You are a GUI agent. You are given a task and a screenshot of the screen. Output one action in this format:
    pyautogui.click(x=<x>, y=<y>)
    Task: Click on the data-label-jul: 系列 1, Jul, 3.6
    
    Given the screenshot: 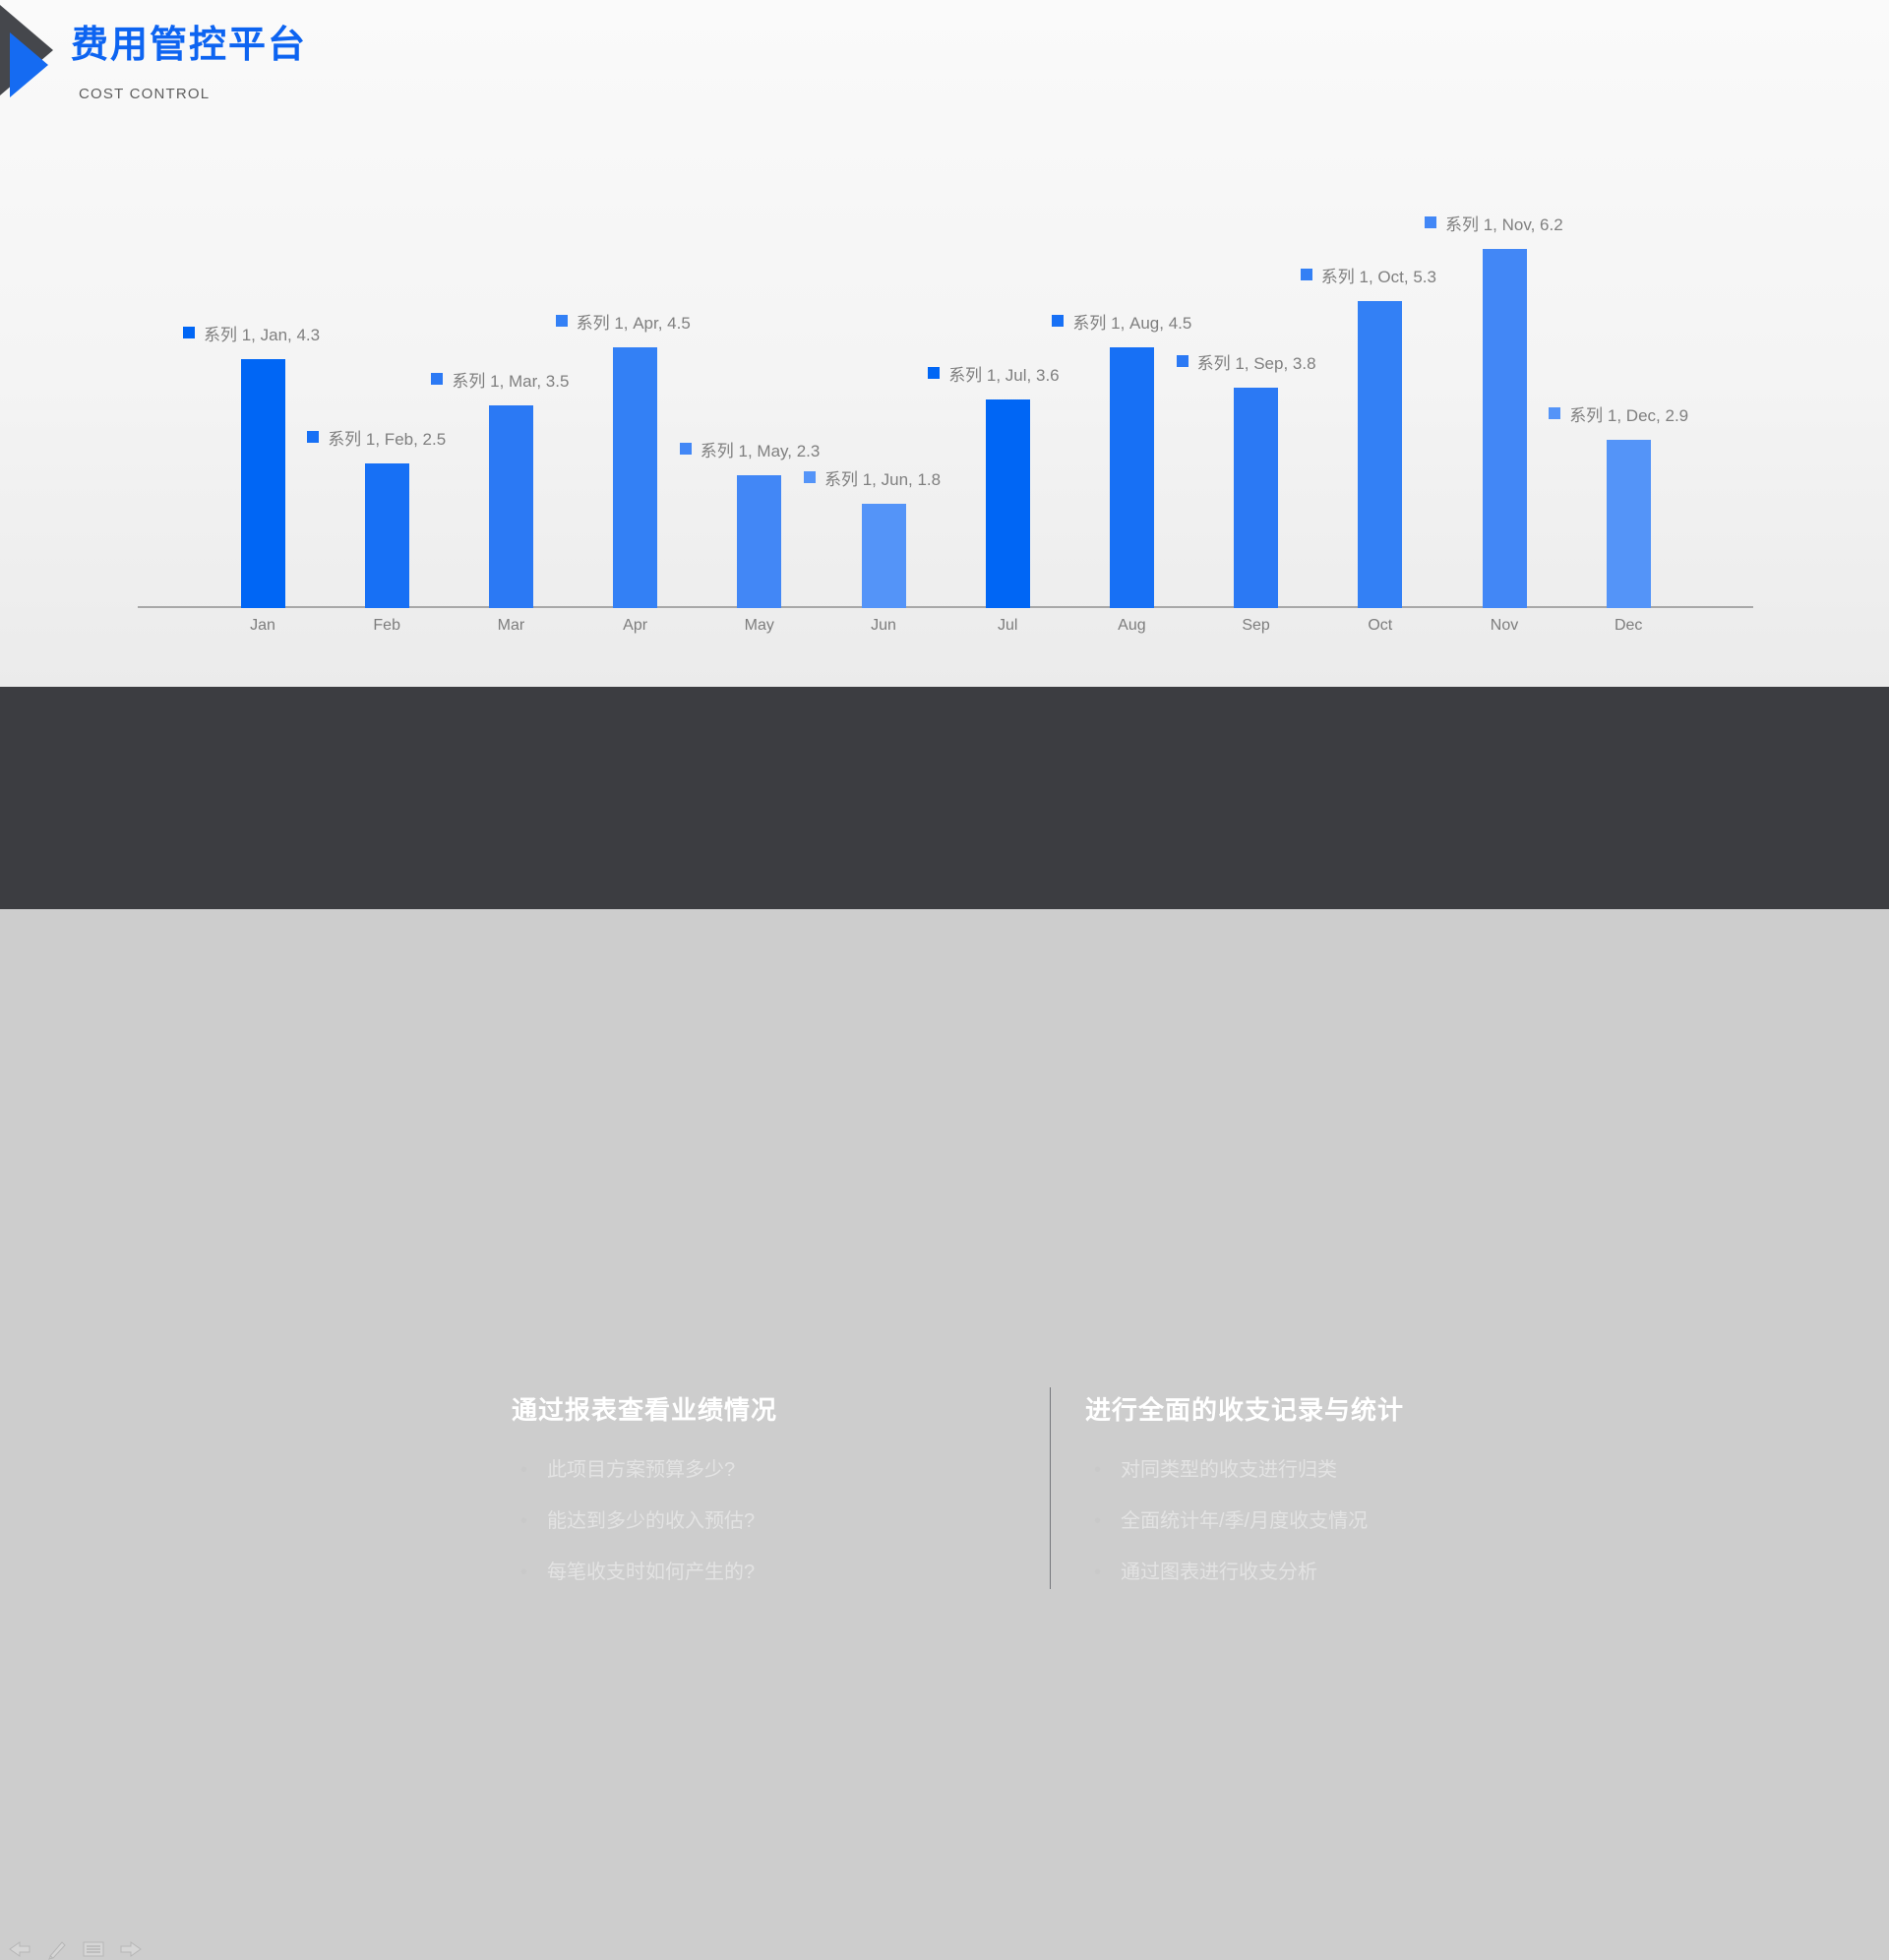 What is the action you would take?
    pyautogui.click(x=994, y=373)
    